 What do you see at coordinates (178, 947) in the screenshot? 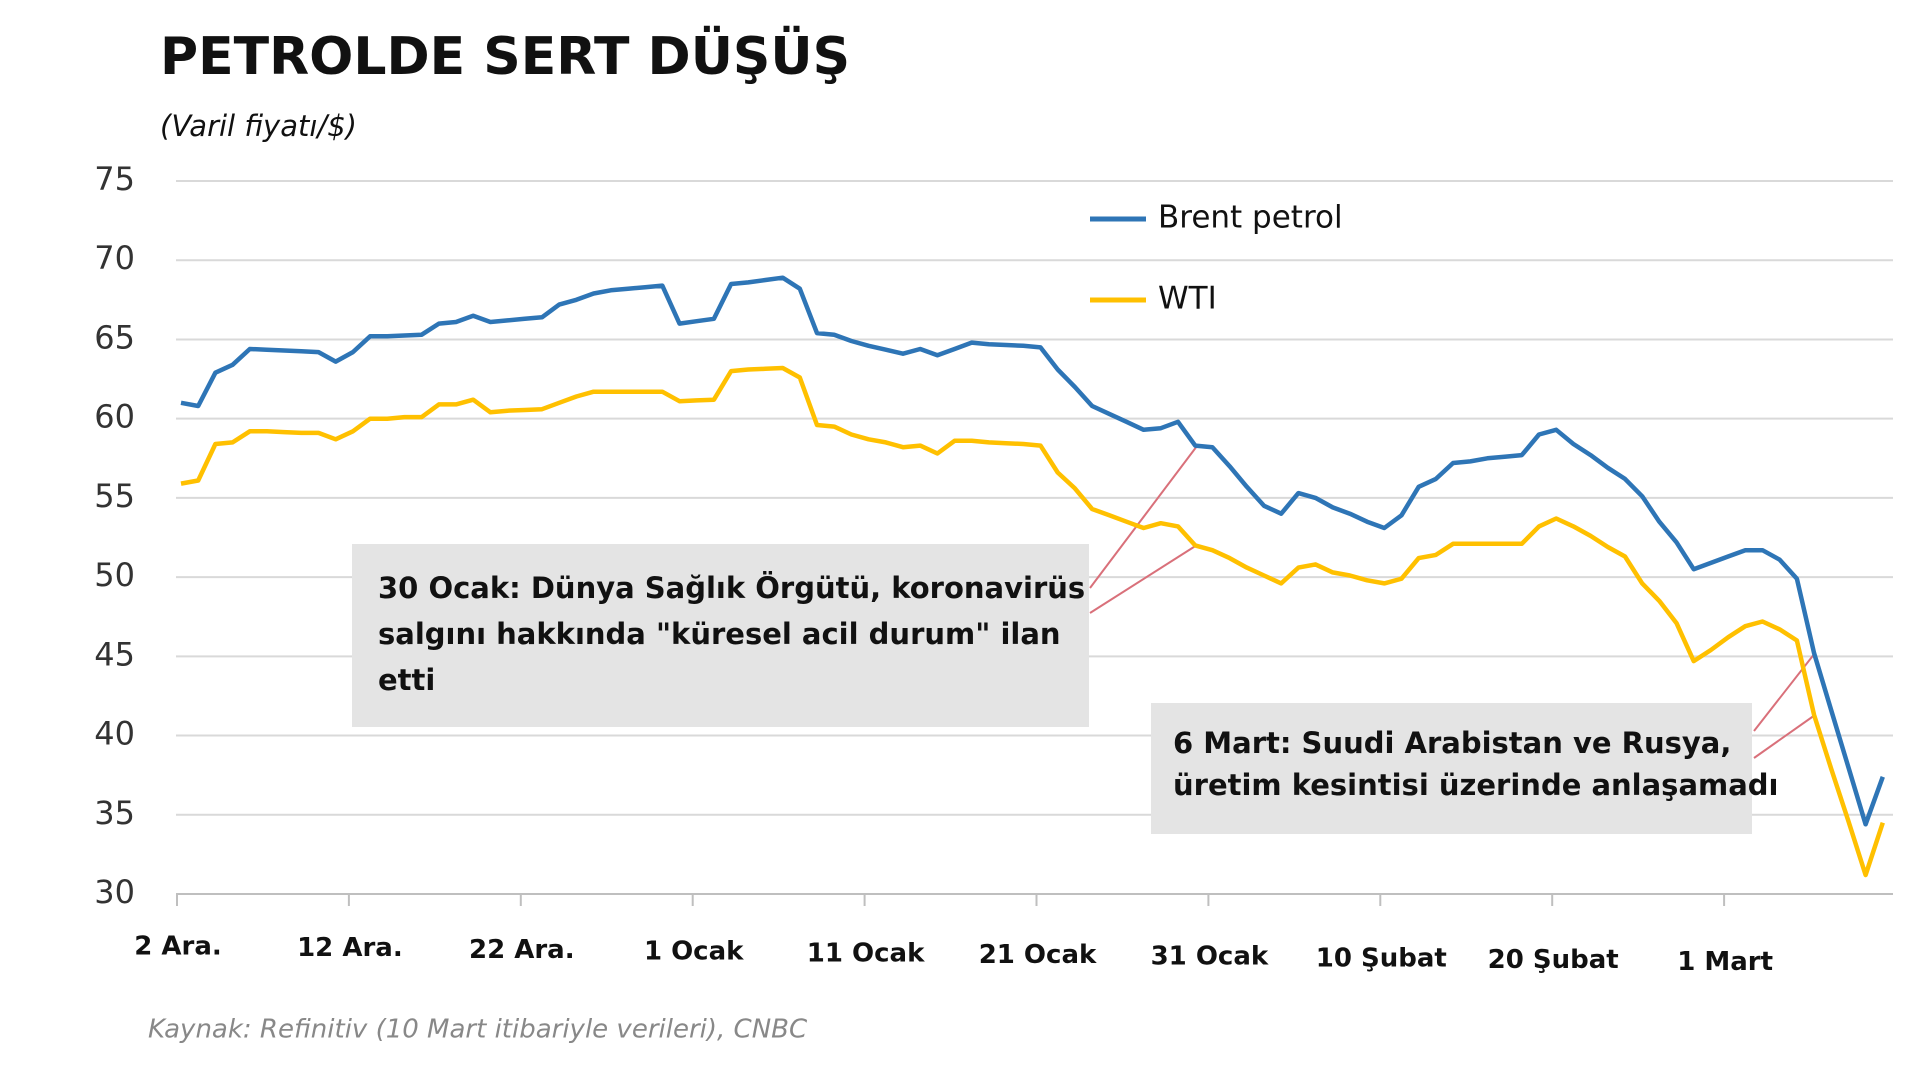
I see `x-tick-label: 2 Ara.` at bounding box center [178, 947].